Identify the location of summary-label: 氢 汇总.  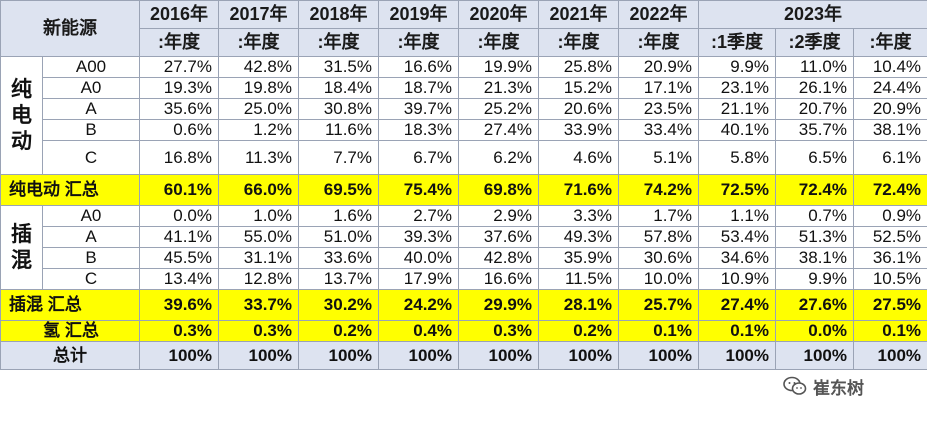
(70, 331).